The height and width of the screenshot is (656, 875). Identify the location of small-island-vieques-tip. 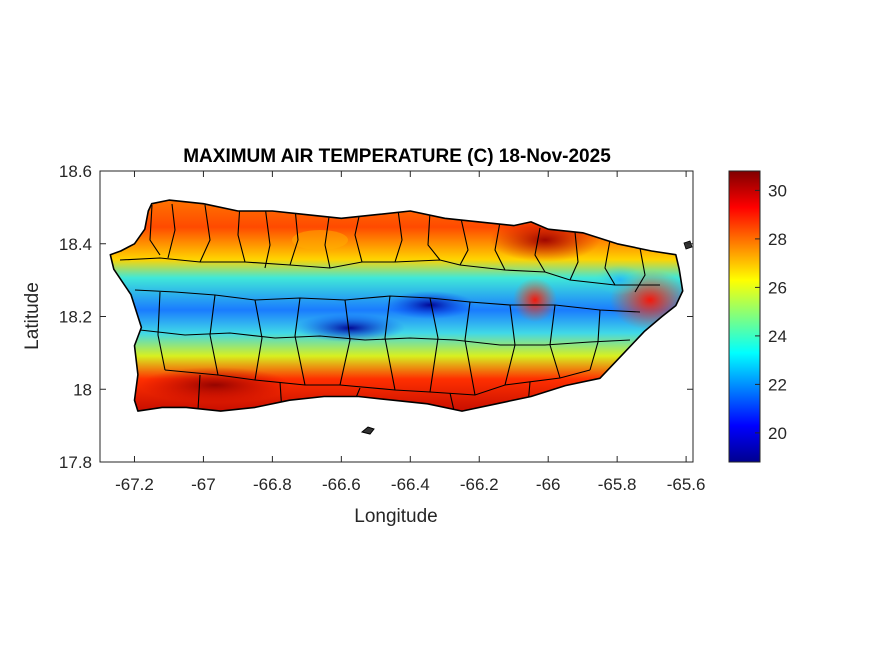
(688, 245).